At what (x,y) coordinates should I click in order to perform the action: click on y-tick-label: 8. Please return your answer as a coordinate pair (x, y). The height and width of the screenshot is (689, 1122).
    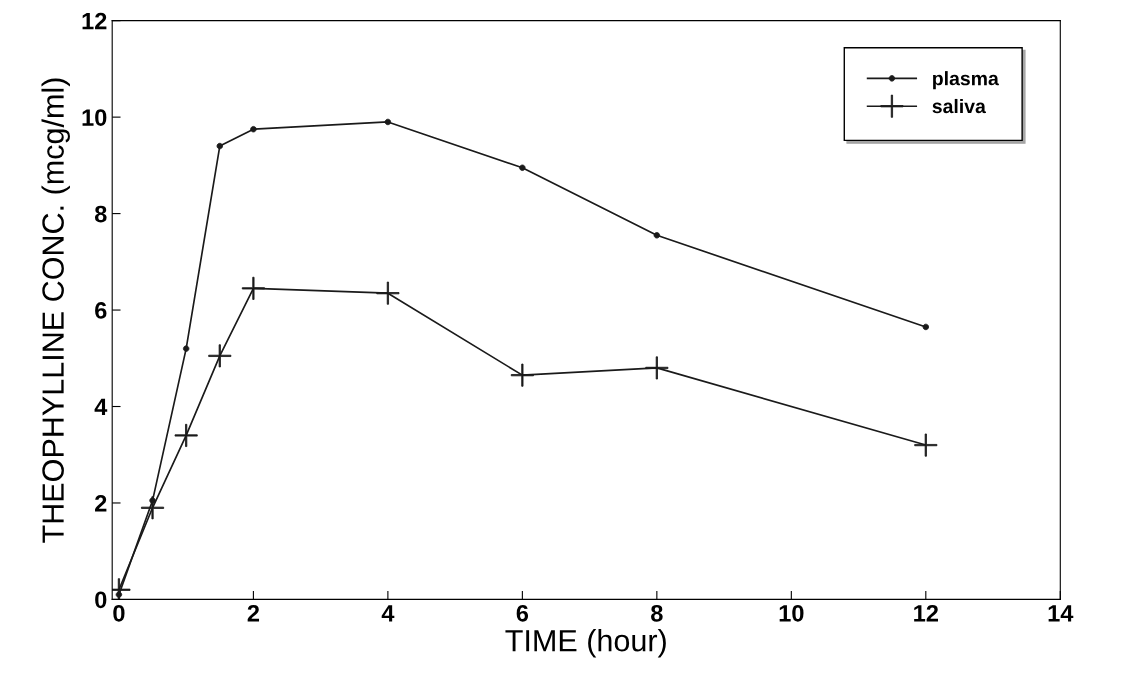
    Looking at the image, I should click on (100, 214).